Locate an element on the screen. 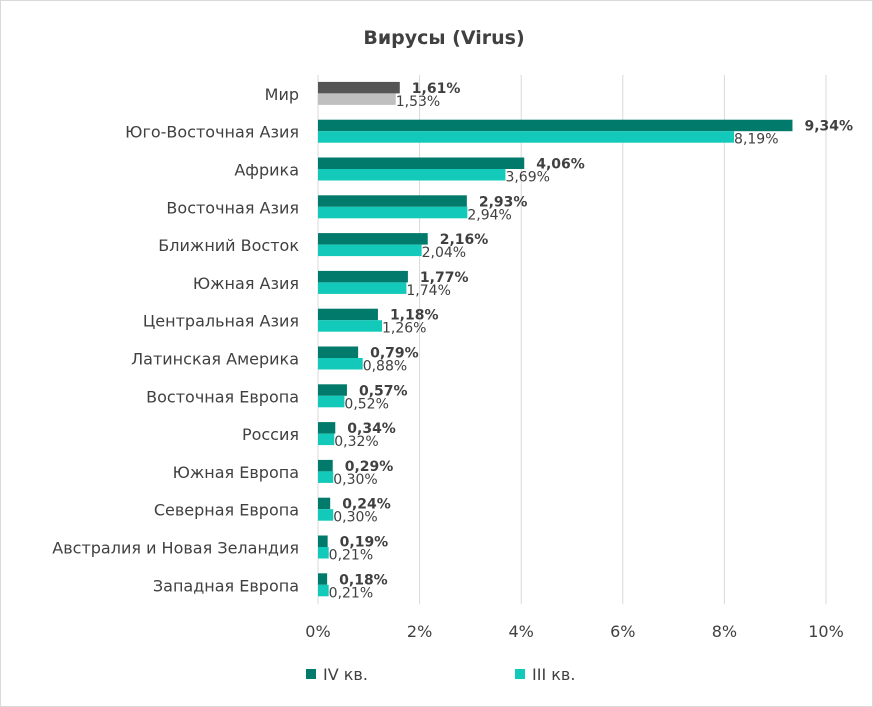 The image size is (873, 707). data-label-iv: 0,29% is located at coordinates (369, 467).